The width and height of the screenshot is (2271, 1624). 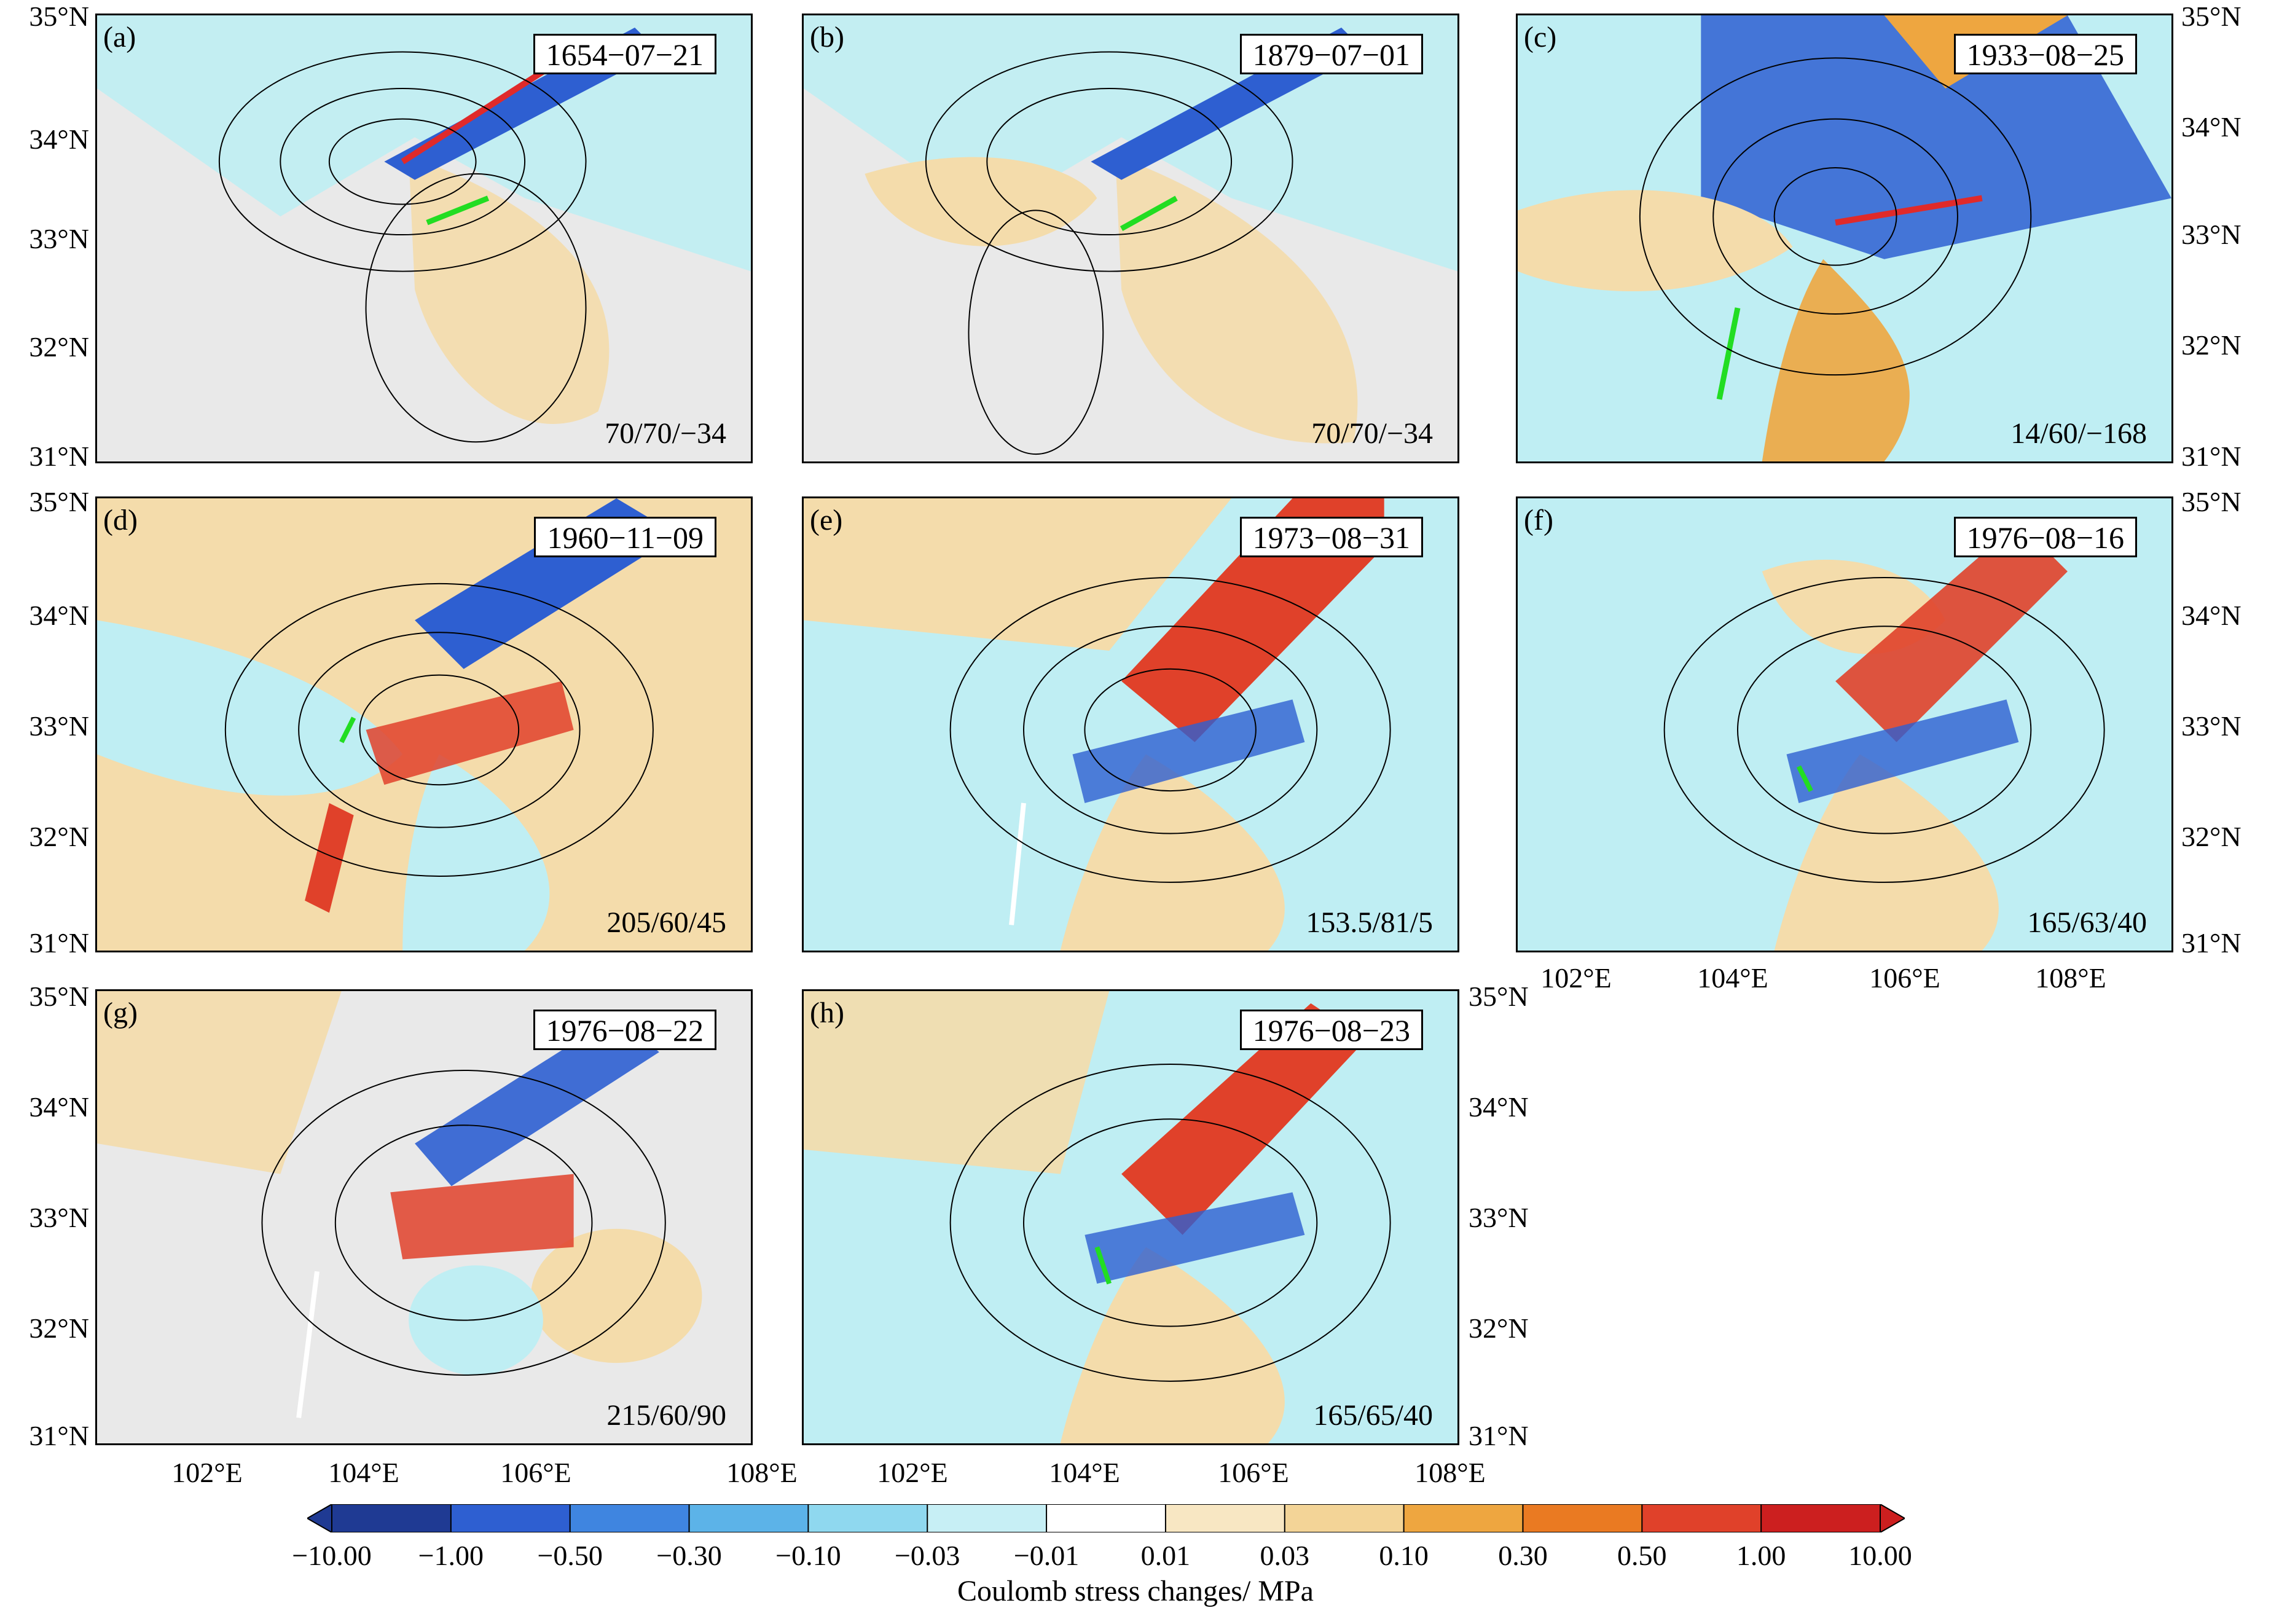 What do you see at coordinates (827, 37) in the screenshot?
I see `panel-label: (b)` at bounding box center [827, 37].